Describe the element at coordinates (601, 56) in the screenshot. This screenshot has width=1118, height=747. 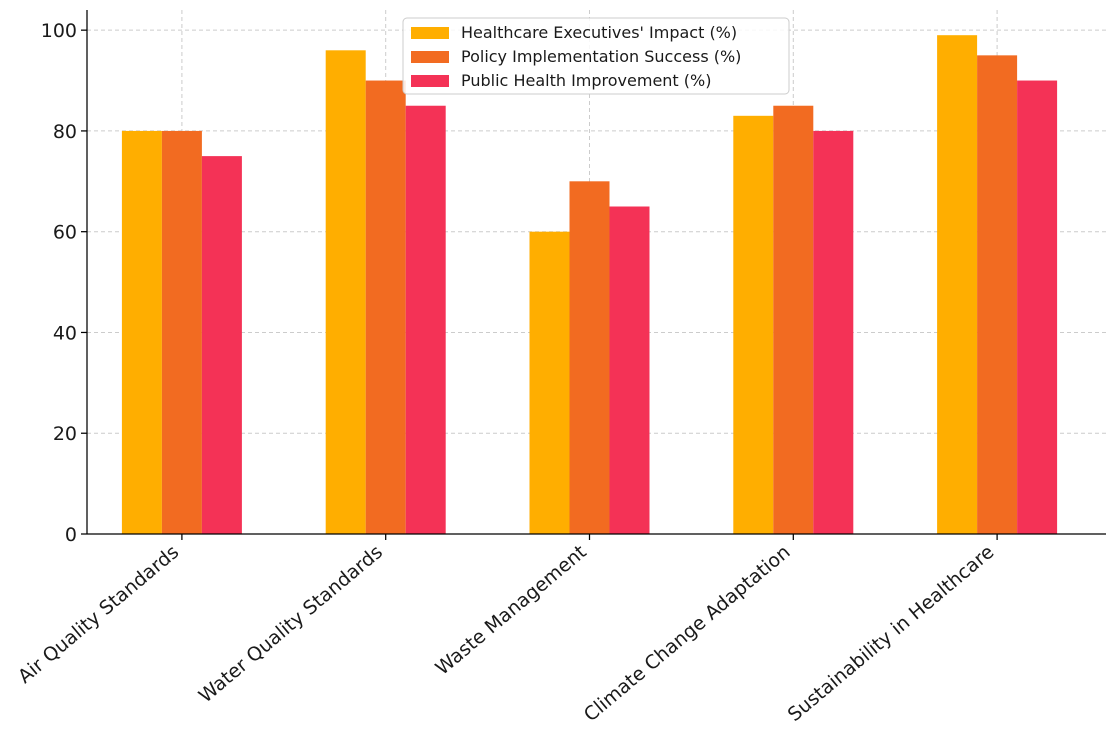
I see `legend-label: Policy Implementation Success (%)` at that location.